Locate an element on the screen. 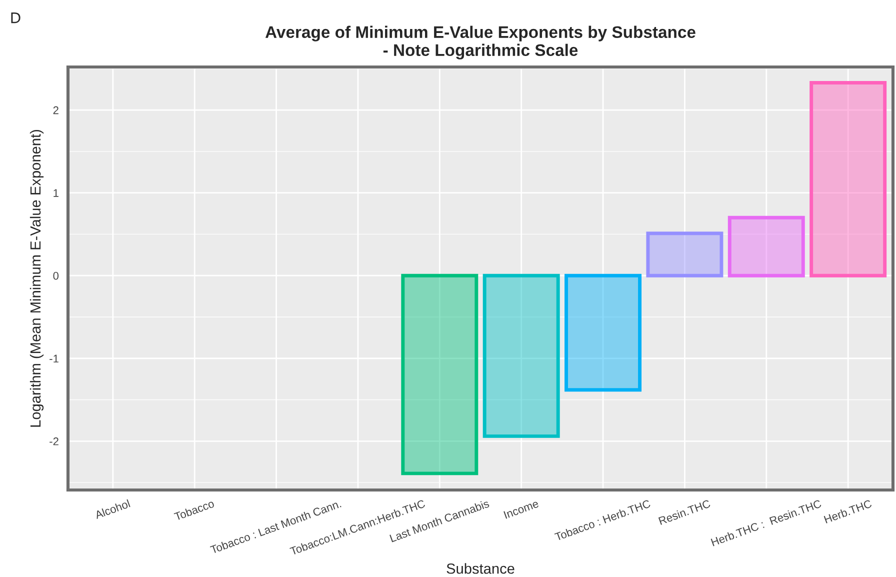 The height and width of the screenshot is (577, 896). y-tick-label: 0 is located at coordinates (56, 276).